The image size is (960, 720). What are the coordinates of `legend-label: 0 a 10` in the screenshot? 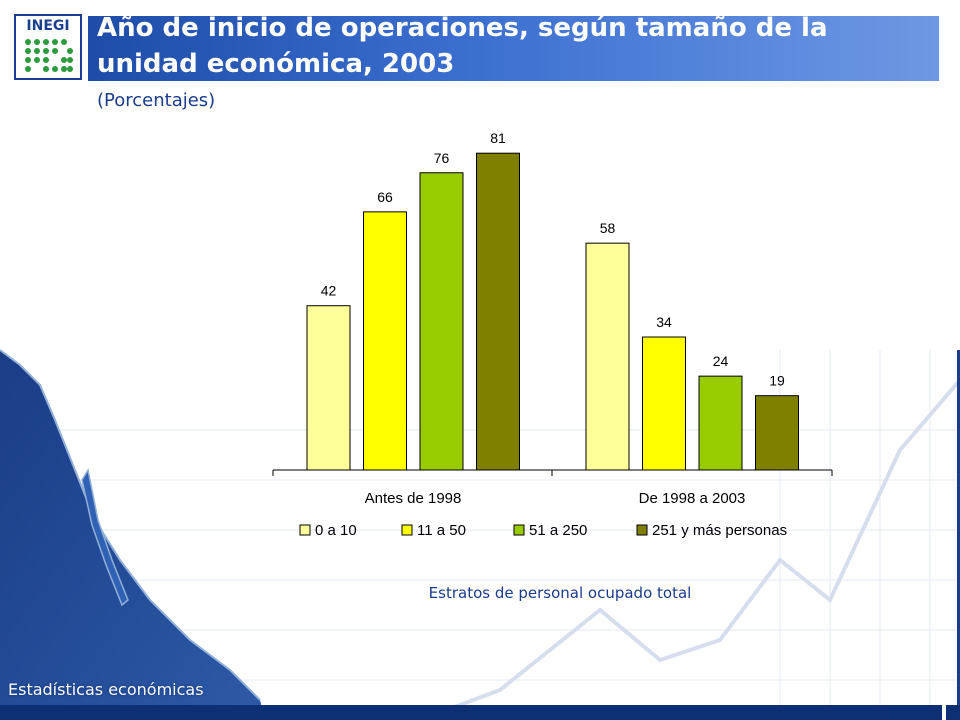 It's located at (336, 530).